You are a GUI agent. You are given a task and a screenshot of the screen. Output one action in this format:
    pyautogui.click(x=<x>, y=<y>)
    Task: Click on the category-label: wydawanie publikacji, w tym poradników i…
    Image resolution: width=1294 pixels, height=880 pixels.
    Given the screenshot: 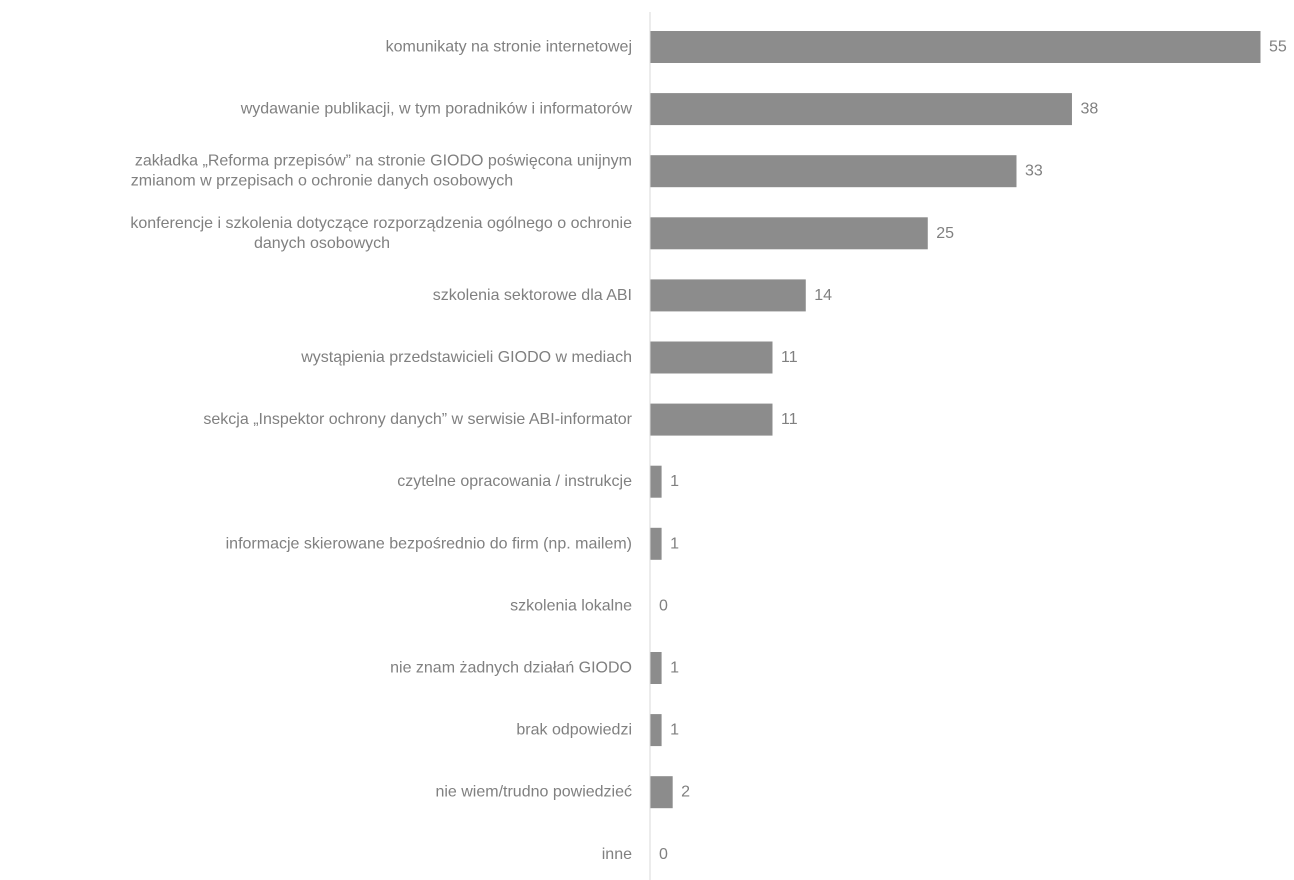 What is the action you would take?
    pyautogui.click(x=436, y=109)
    